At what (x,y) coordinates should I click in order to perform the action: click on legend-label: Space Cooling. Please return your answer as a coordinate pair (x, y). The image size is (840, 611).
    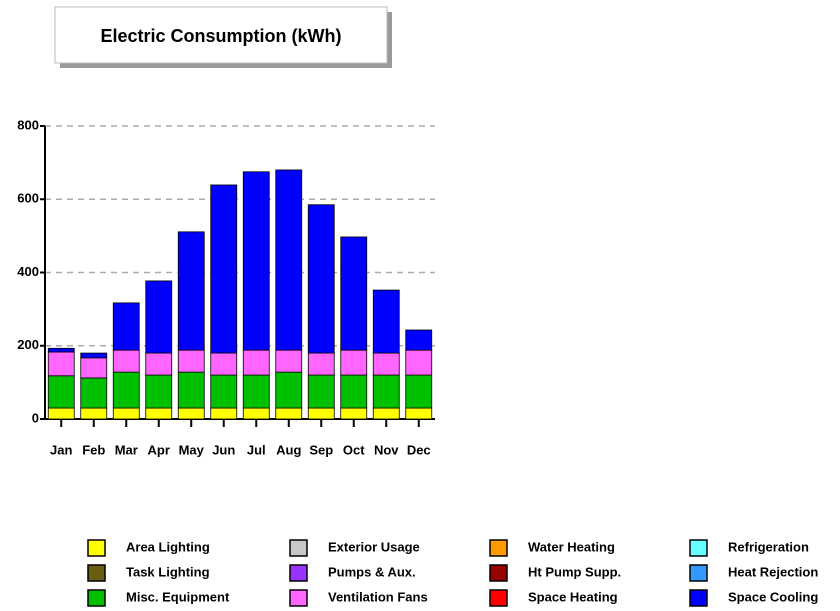
    Looking at the image, I should click on (773, 596).